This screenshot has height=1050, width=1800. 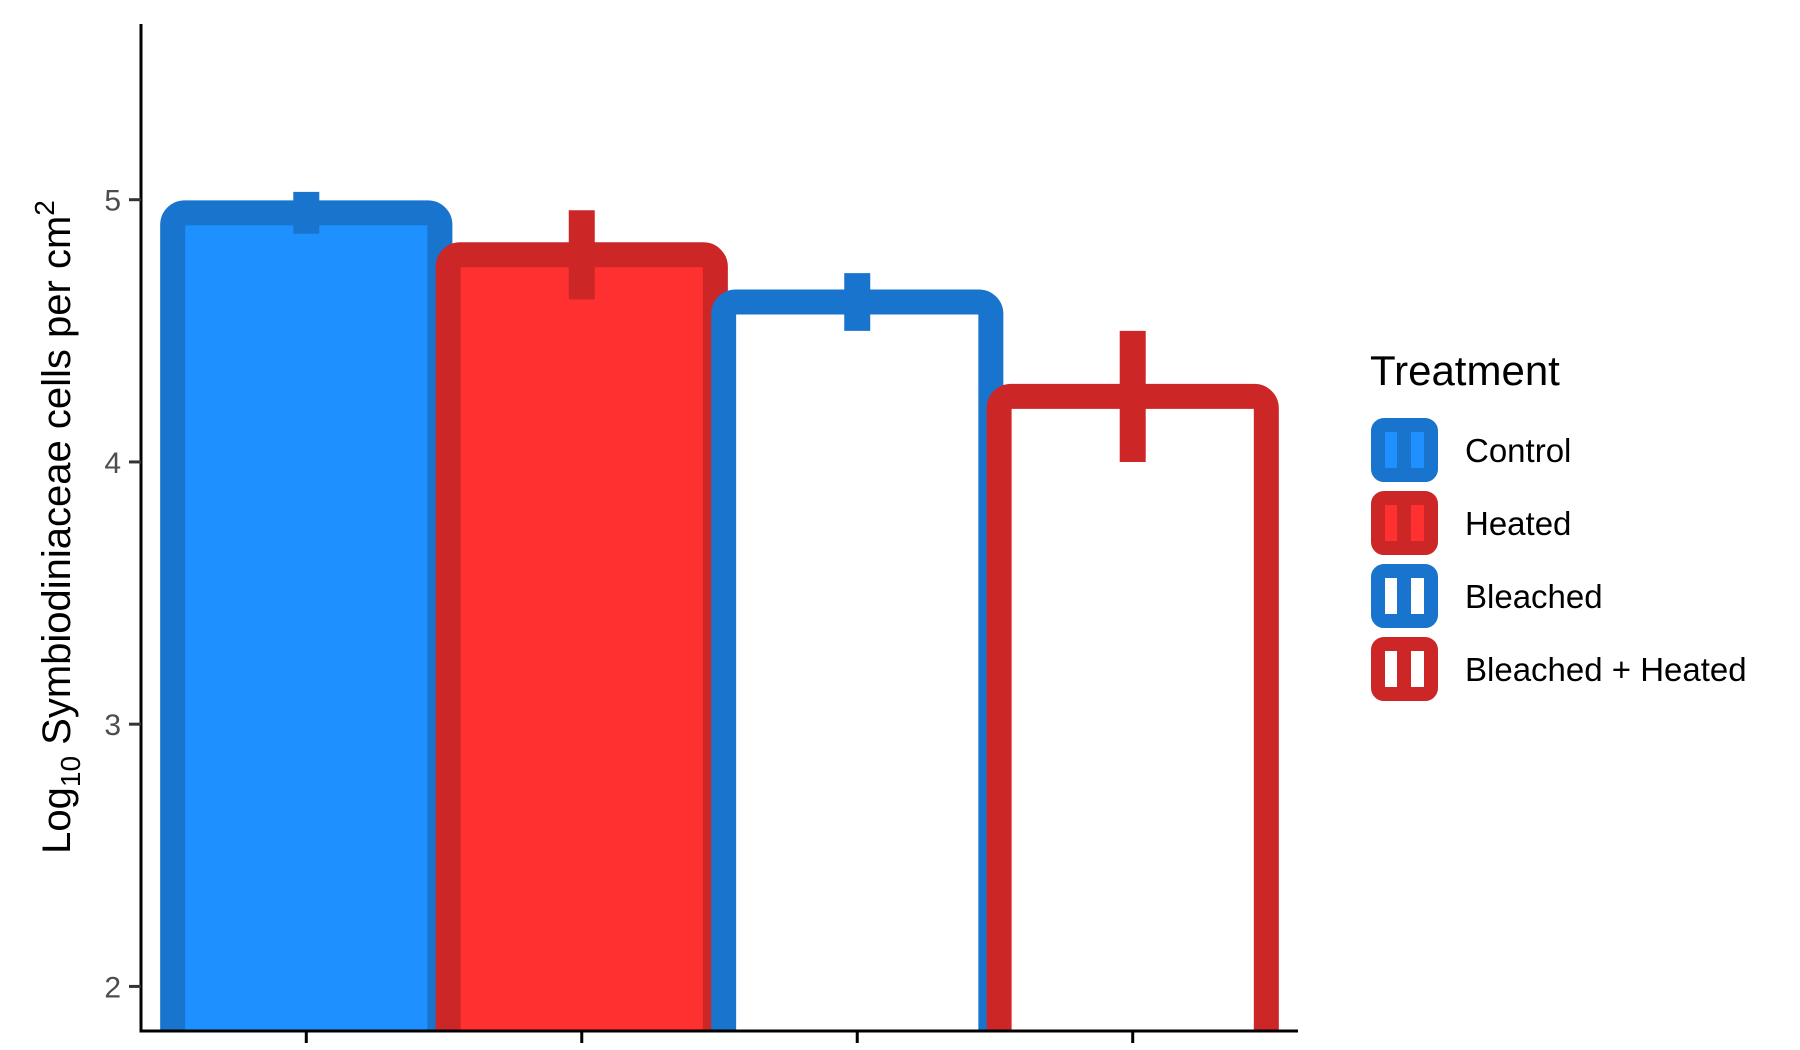 What do you see at coordinates (112, 463) in the screenshot?
I see `y-tick-label: 4` at bounding box center [112, 463].